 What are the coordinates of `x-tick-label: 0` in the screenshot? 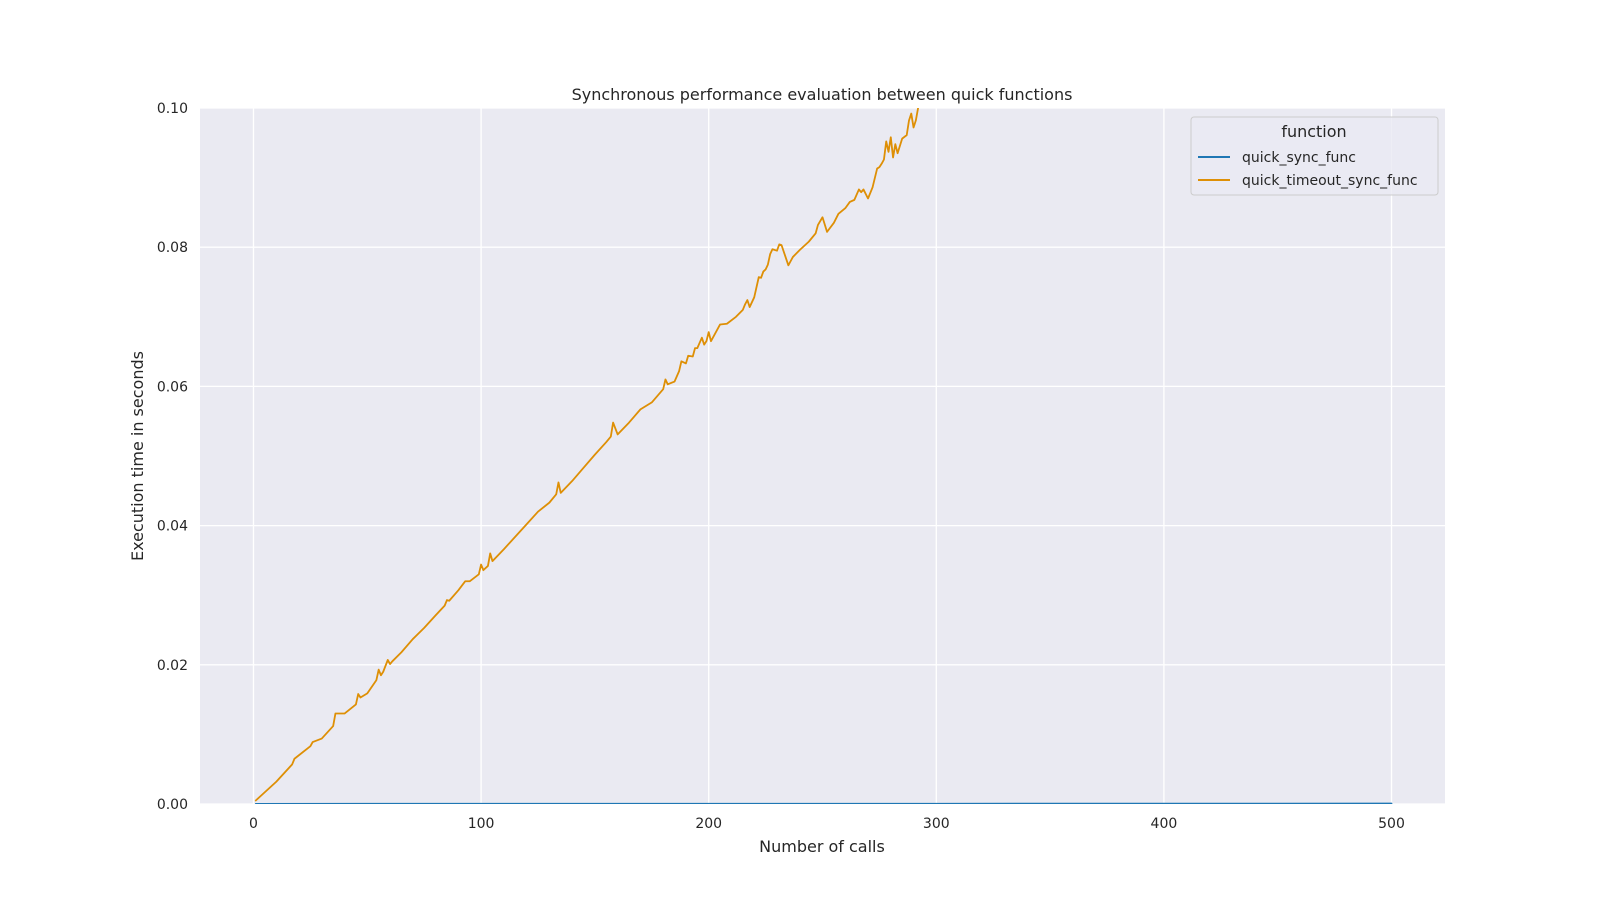 It's located at (253, 824).